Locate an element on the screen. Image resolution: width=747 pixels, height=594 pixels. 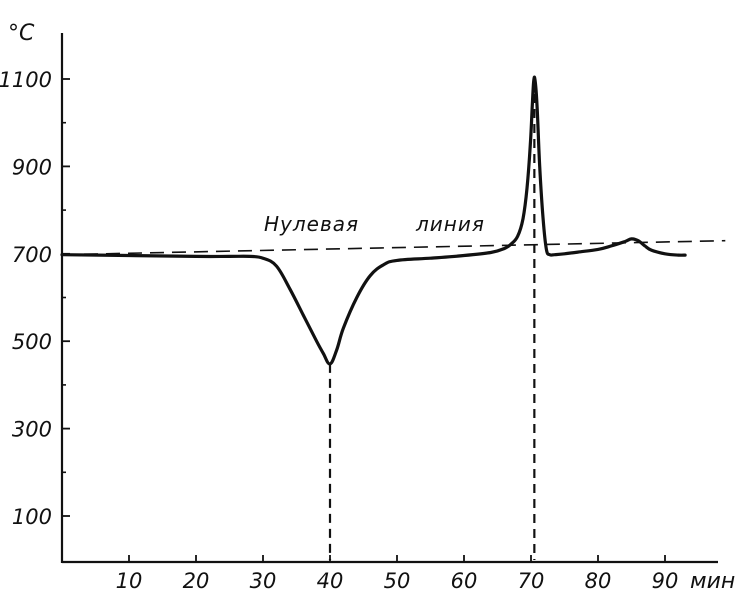
zero-line-label-left: Нулевая is located at coordinates (311, 224).